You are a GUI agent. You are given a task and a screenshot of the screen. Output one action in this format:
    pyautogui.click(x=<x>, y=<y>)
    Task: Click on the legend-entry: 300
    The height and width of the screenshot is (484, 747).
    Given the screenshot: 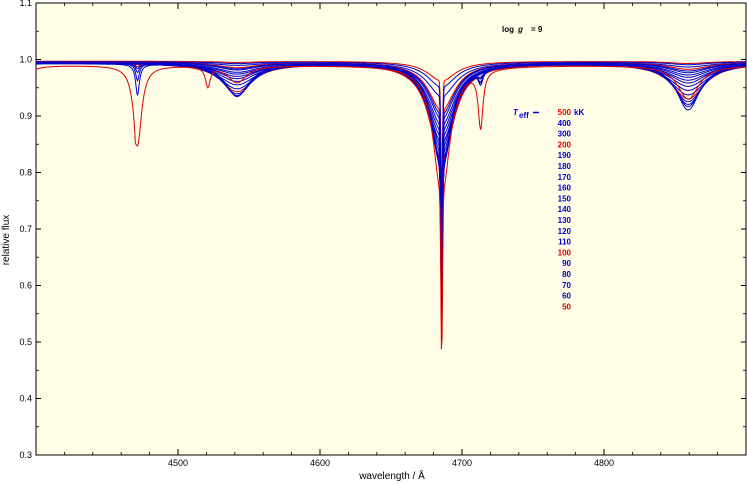 What is the action you would take?
    pyautogui.click(x=565, y=134)
    